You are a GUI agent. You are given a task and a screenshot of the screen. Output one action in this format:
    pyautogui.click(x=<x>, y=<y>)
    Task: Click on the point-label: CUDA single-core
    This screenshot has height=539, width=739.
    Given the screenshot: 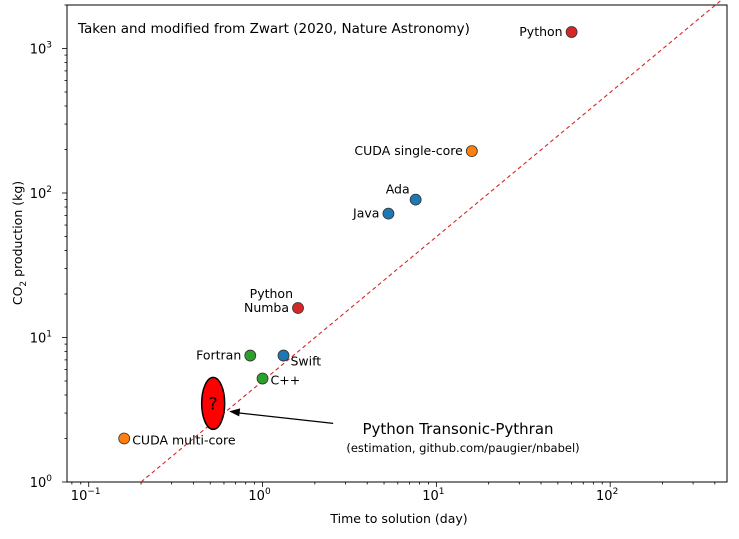 What is the action you would take?
    pyautogui.click(x=408, y=150)
    